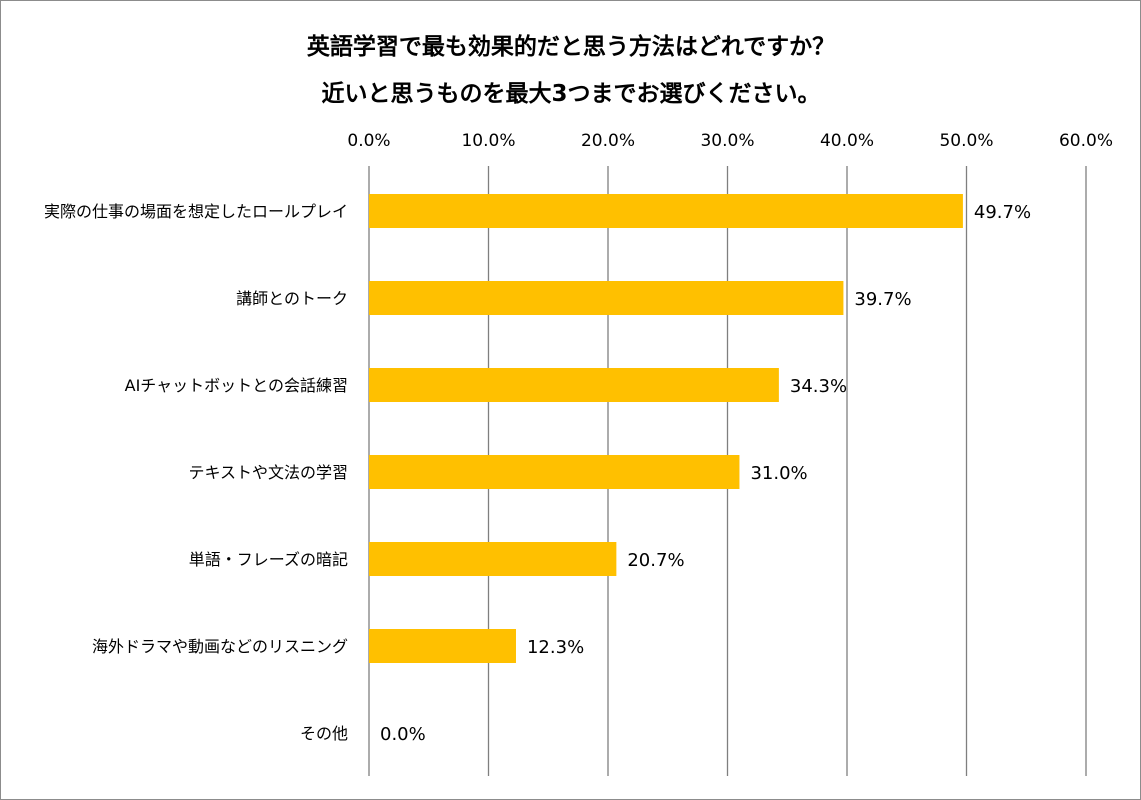 The image size is (1141, 800). I want to click on chart-title-line-2: 近いと思うものを最大3つまでお選びください。, so click(570, 94).